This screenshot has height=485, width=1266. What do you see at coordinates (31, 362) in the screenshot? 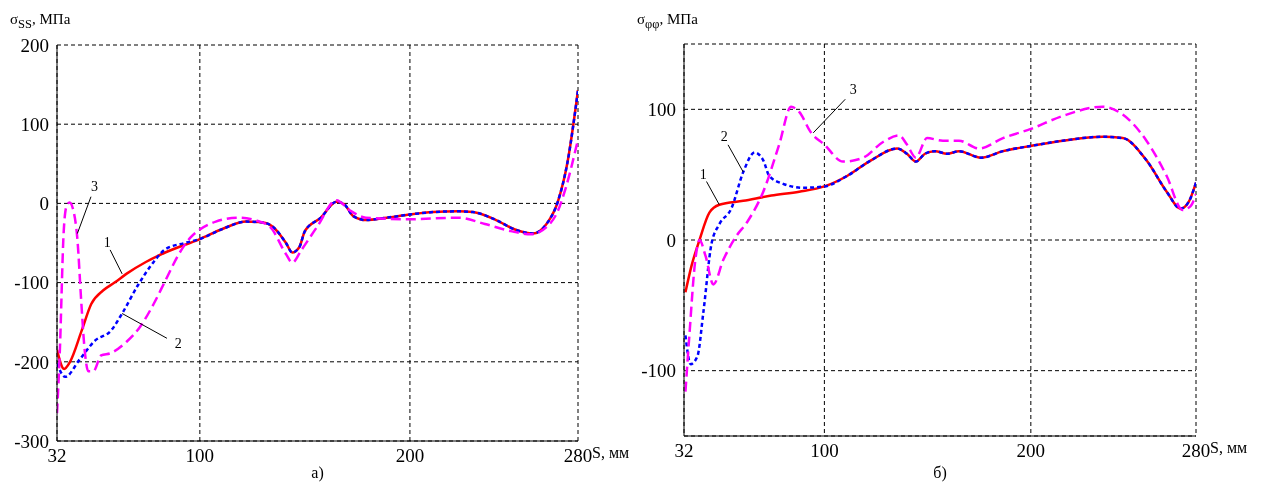
I see `y-tick-label: -200` at bounding box center [31, 362].